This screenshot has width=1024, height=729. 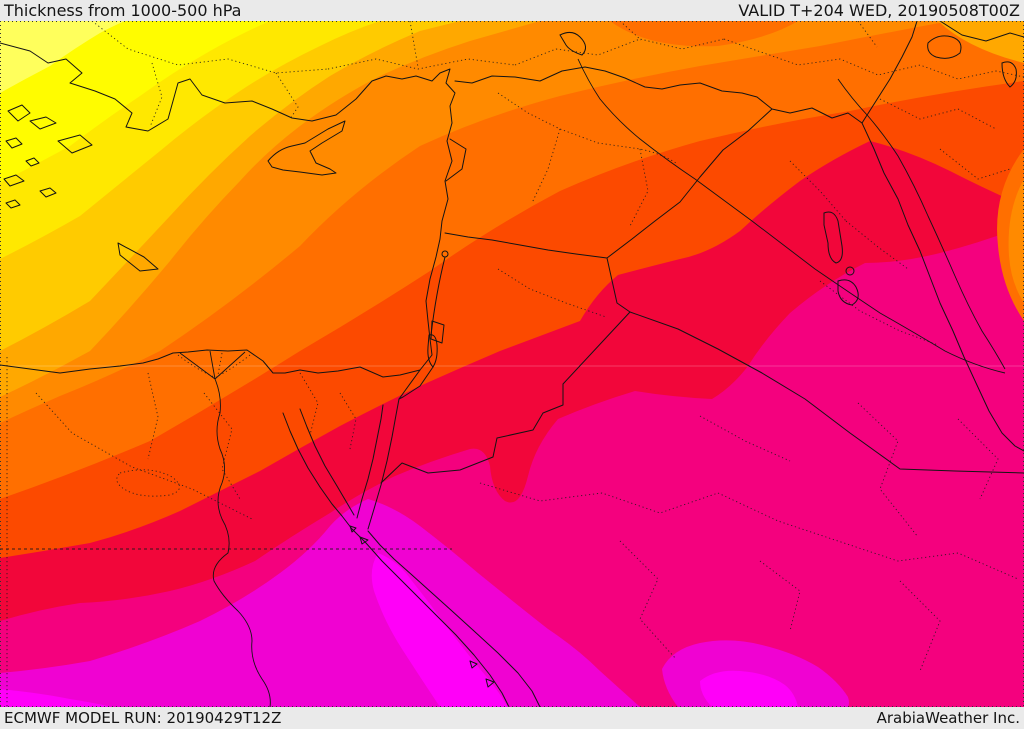 I want to click on band-amber-corner, so click(x=981, y=42).